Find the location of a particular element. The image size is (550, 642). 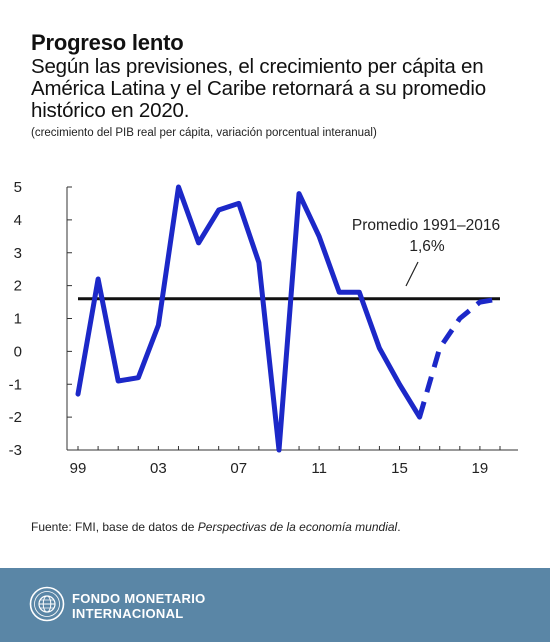

forecast-line is located at coordinates (459, 357).